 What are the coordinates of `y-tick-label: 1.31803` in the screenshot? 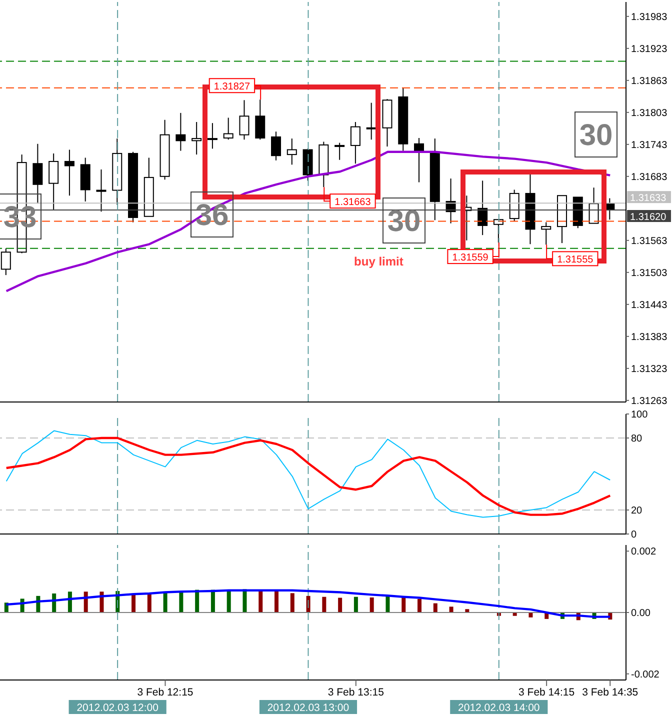 It's located at (649, 113).